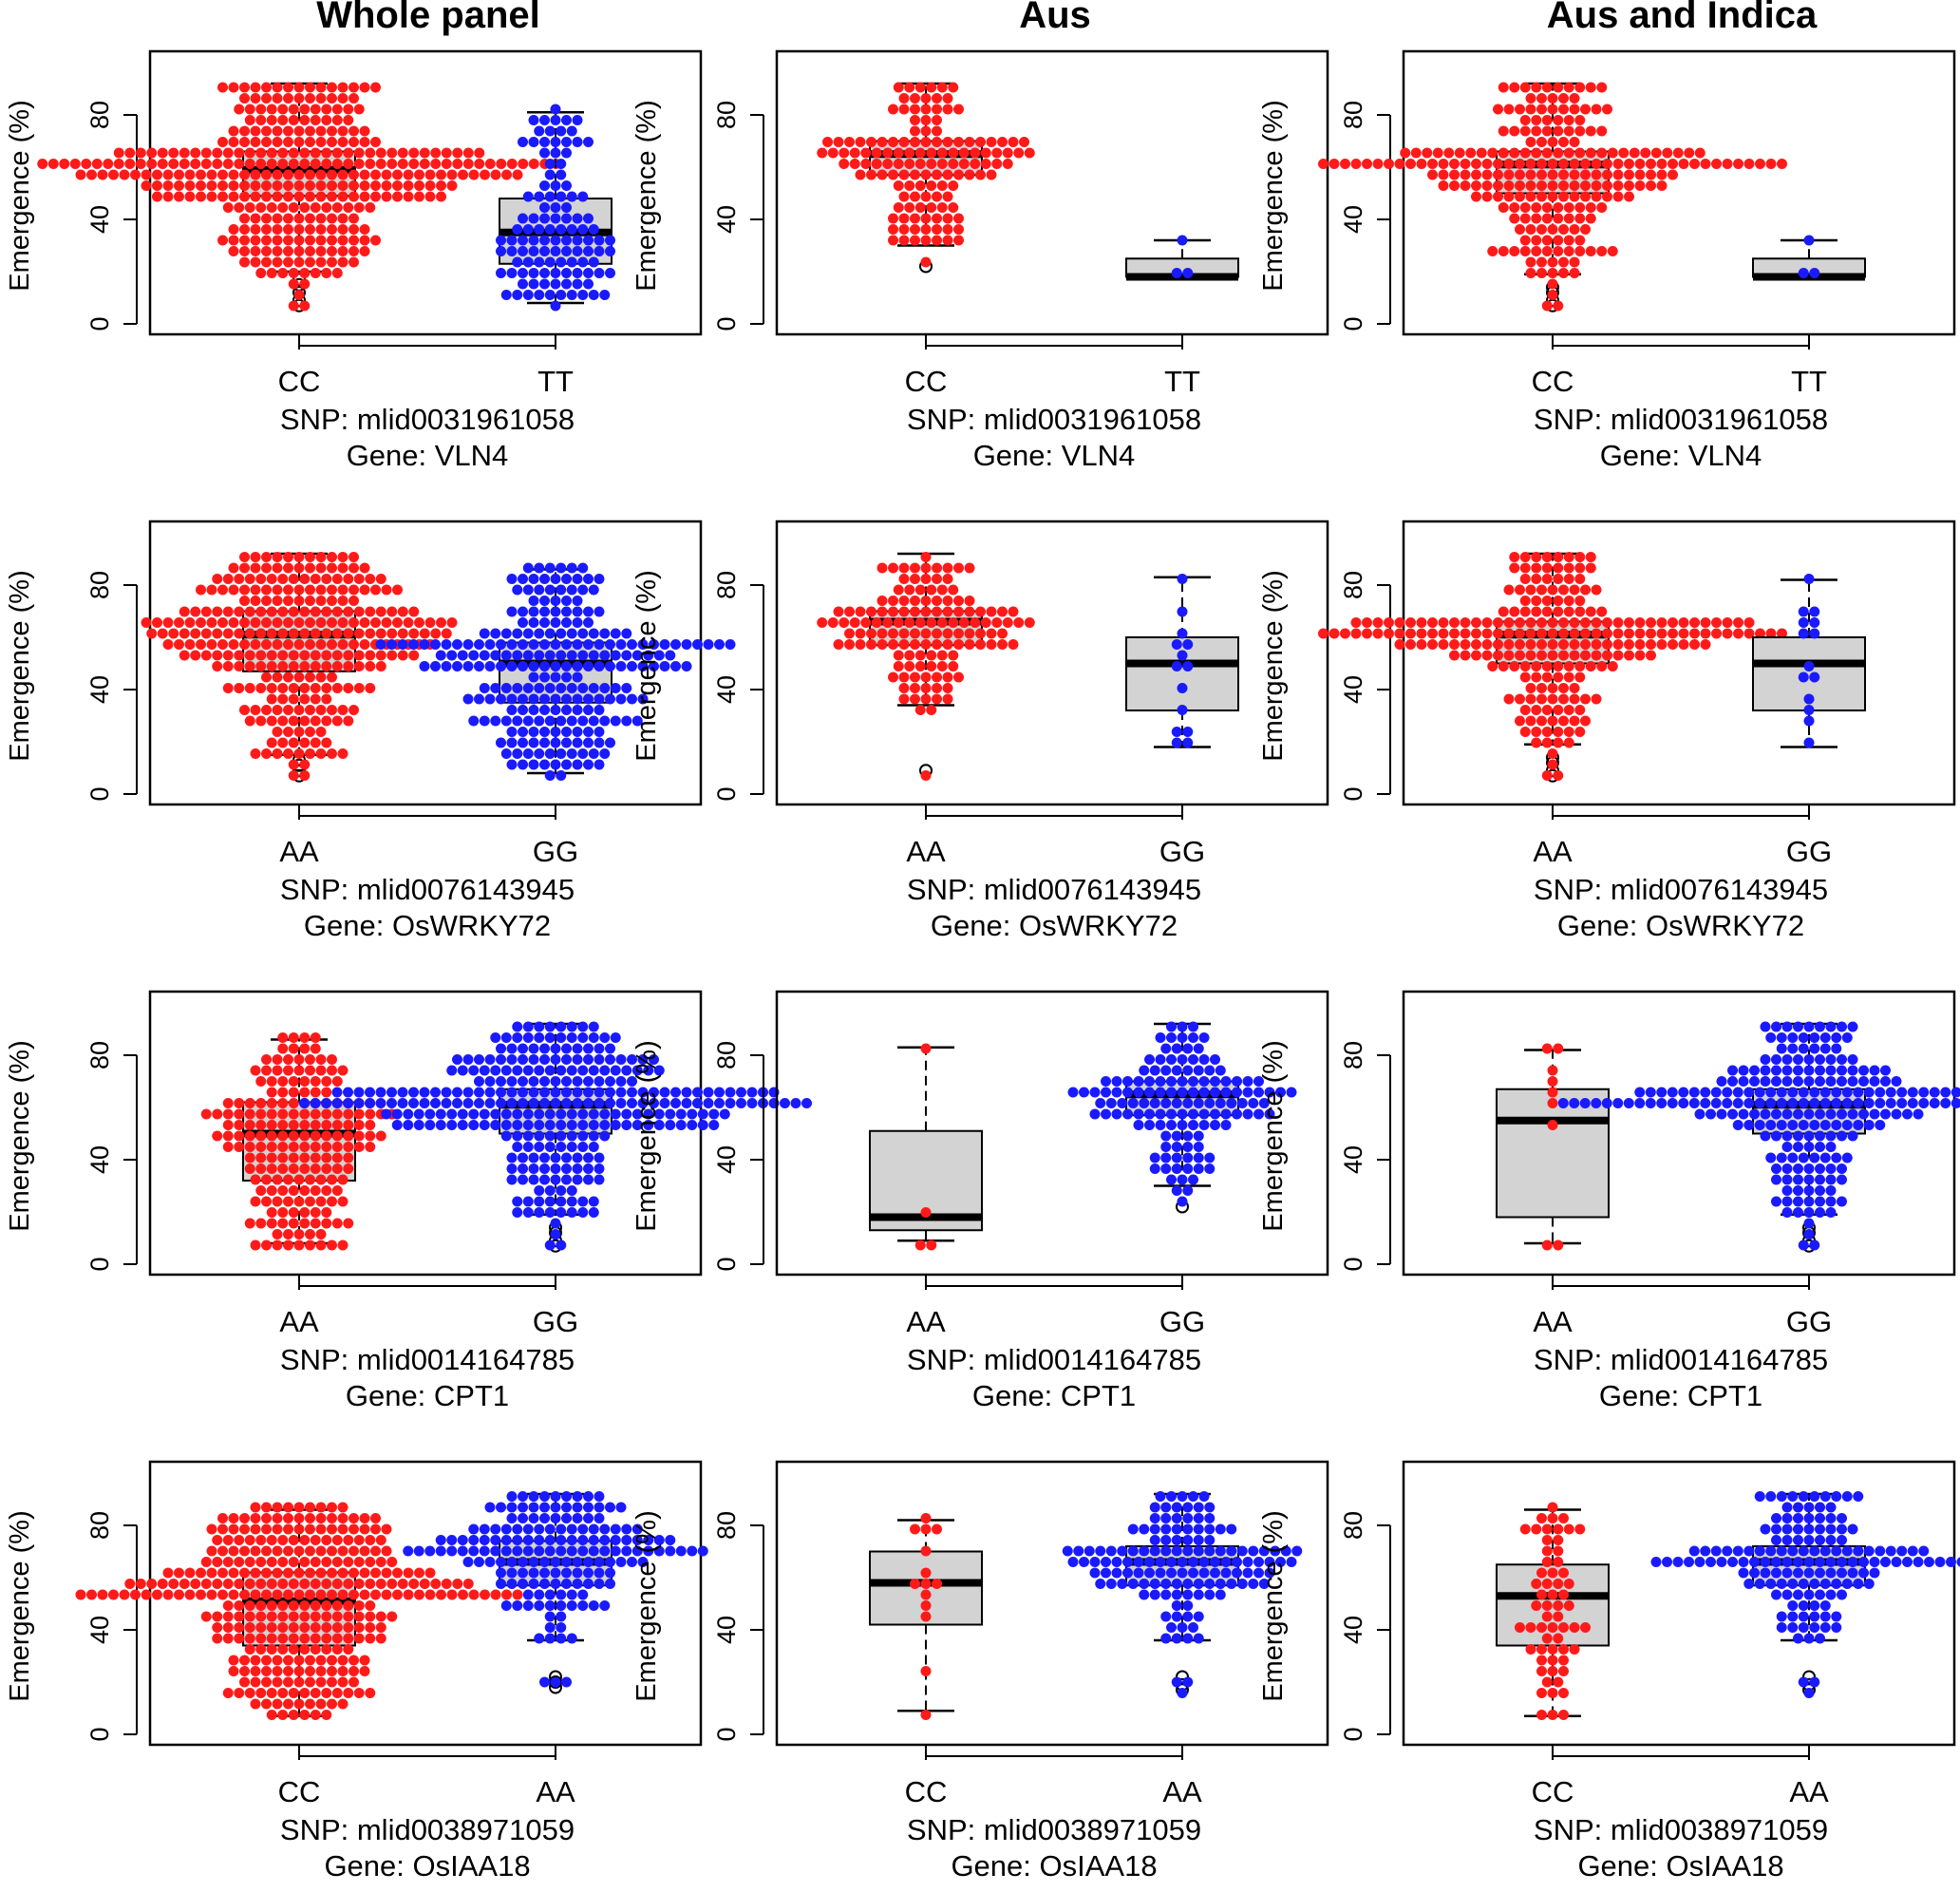  I want to click on swarm-GG, so click(1809, 661).